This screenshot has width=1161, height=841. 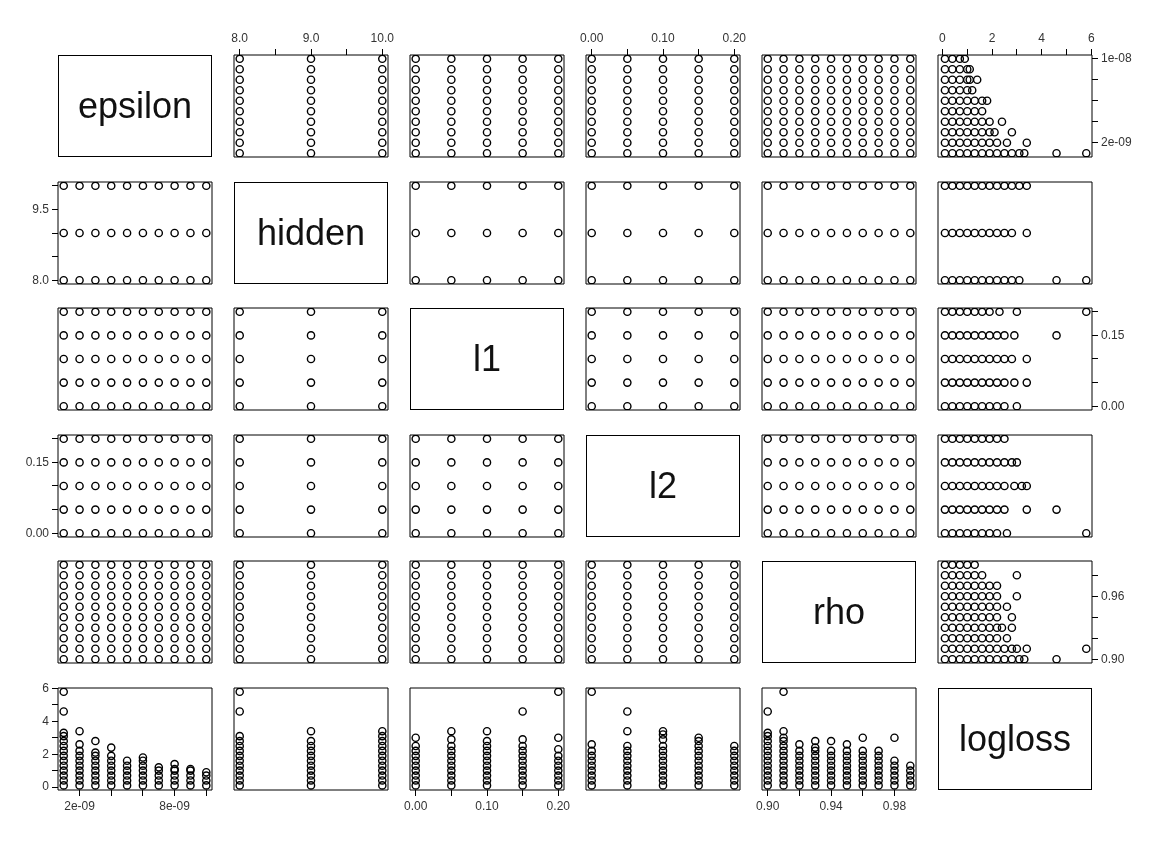 I want to click on y-tick-label: 8.0, so click(x=41, y=279).